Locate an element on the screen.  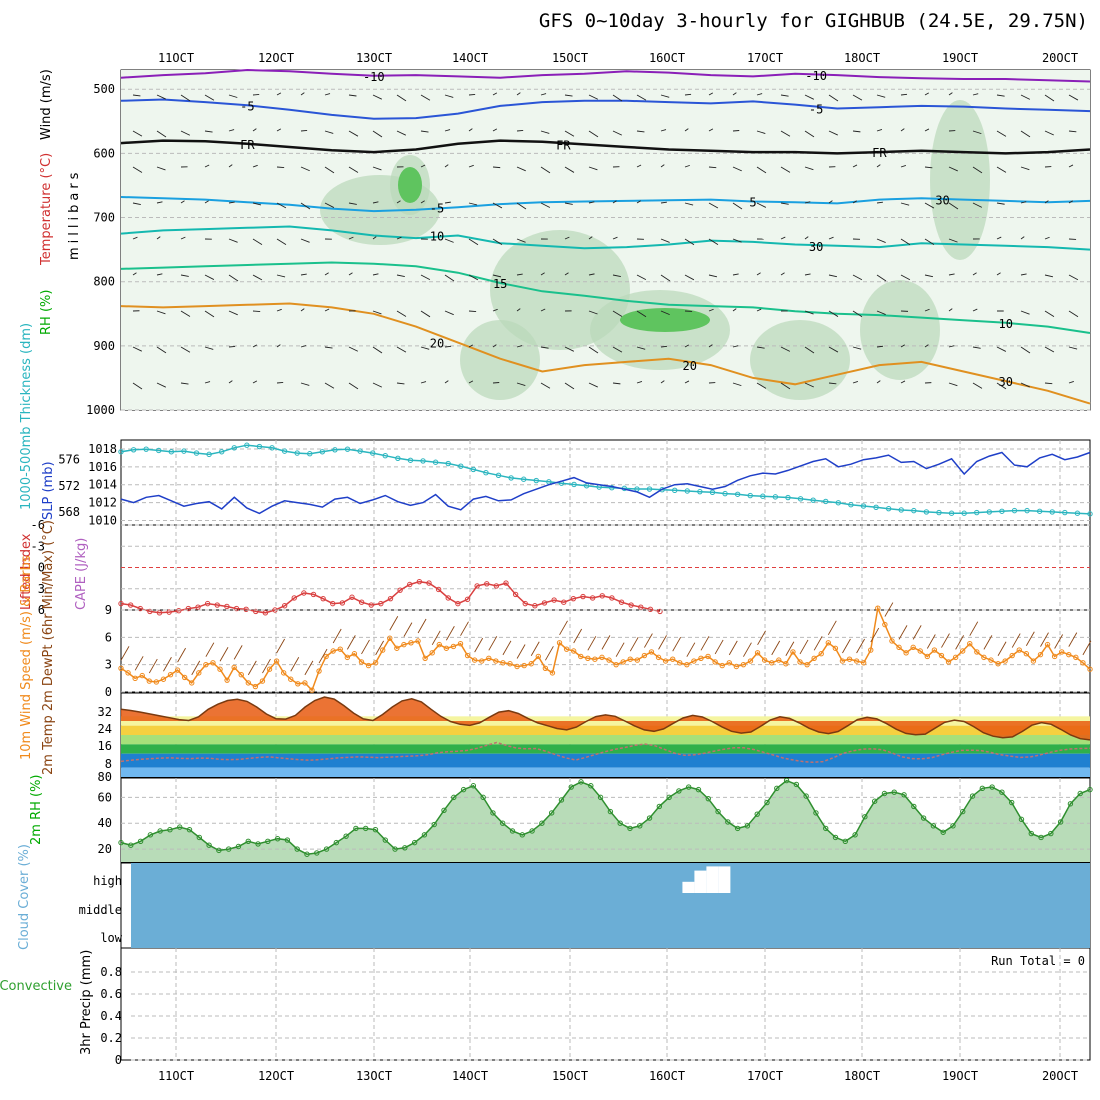
temp-tick: 80 is located at coordinates (105, 777).